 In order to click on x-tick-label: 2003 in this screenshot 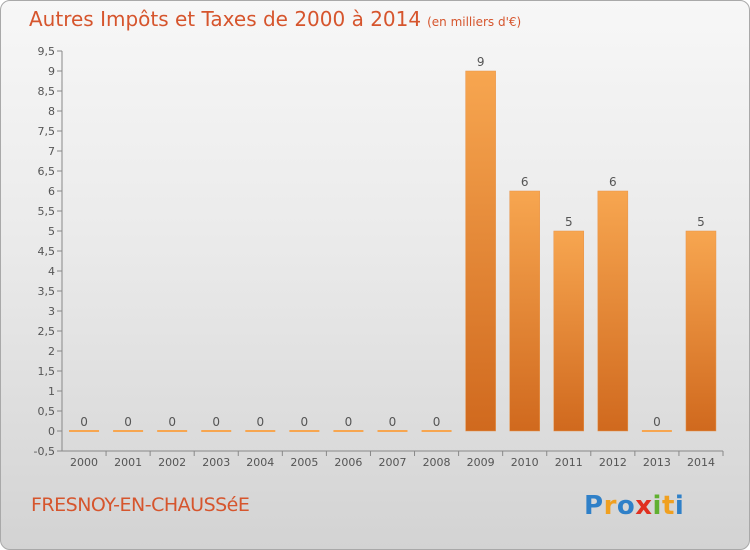, I will do `click(216, 462)`.